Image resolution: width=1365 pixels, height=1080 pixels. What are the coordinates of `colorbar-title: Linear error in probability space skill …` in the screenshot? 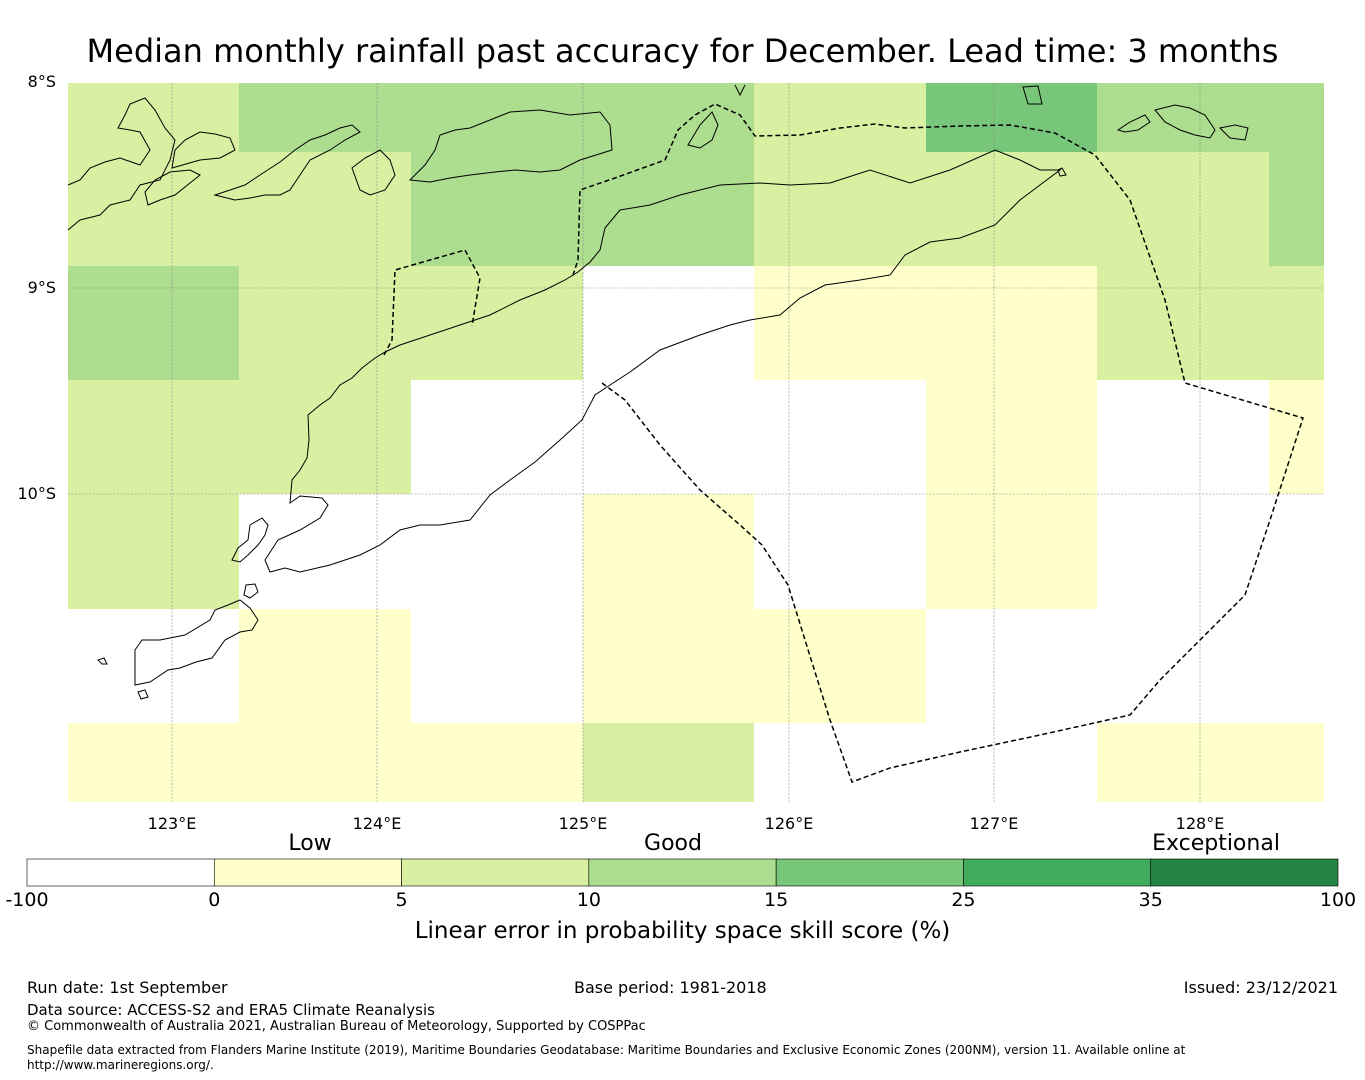 It's located at (682, 931).